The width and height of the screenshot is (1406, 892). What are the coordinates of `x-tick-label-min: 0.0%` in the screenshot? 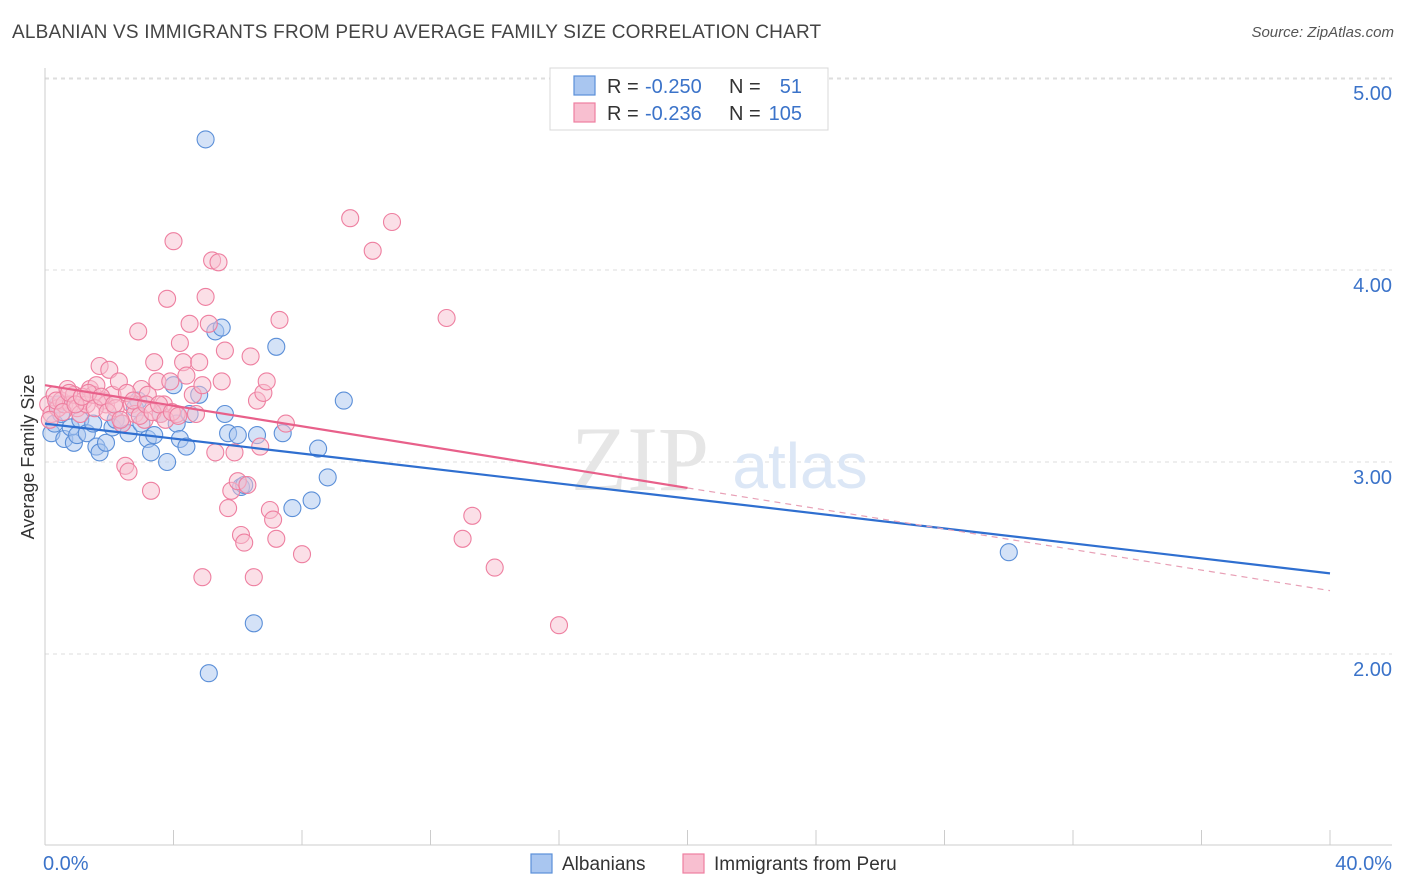 It's located at (66, 864).